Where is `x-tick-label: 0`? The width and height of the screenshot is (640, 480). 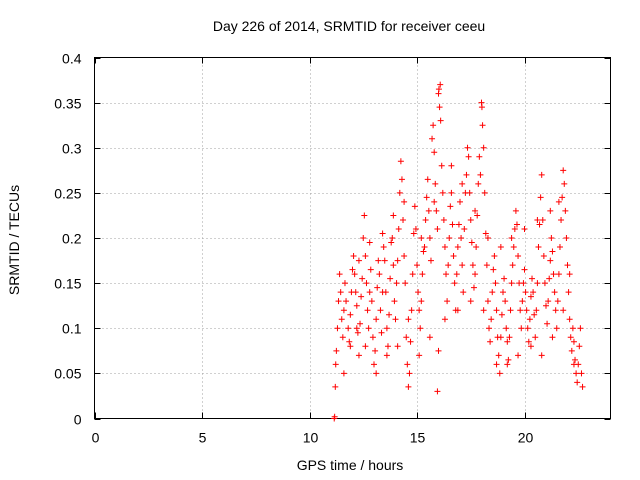
x-tick-label: 0 is located at coordinates (96, 438).